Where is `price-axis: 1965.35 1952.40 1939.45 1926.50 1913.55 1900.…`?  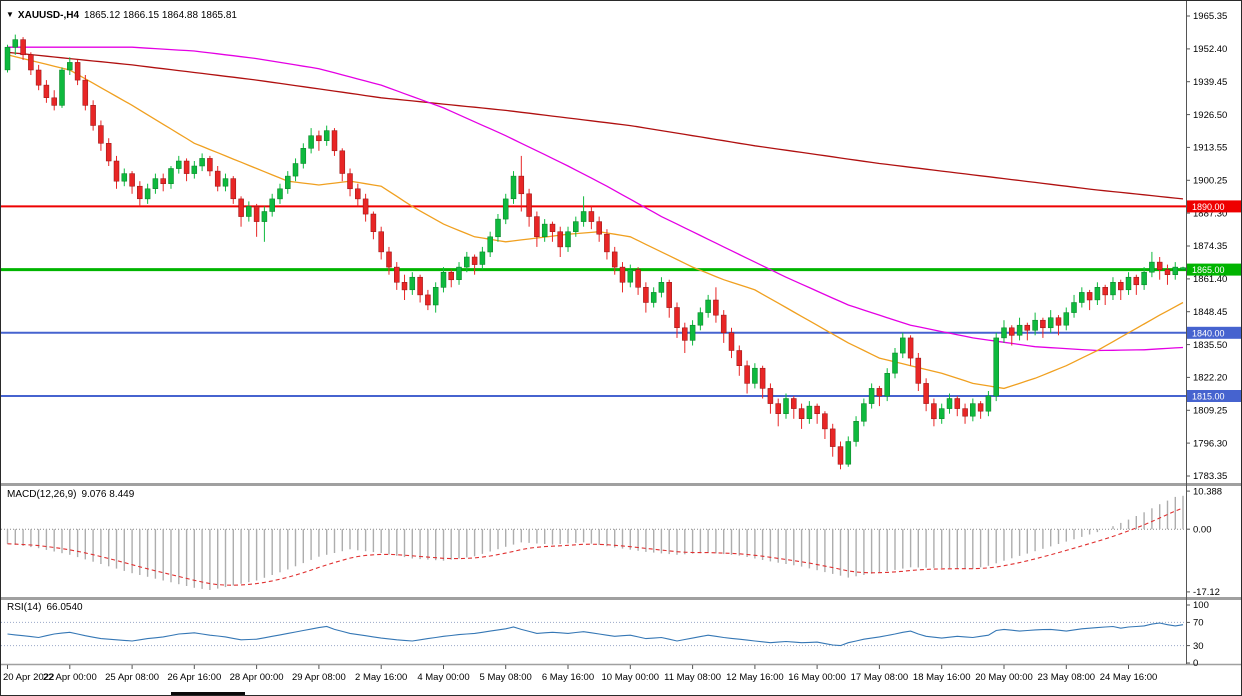 price-axis: 1965.35 1952.40 1939.45 1926.50 1913.55 1900.… is located at coordinates (1206, 335).